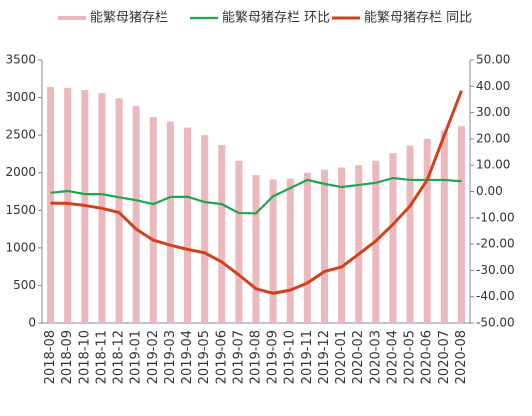 This screenshot has height=416, width=532. I want to click on x-tick-label: 2019-07, so click(238, 357).